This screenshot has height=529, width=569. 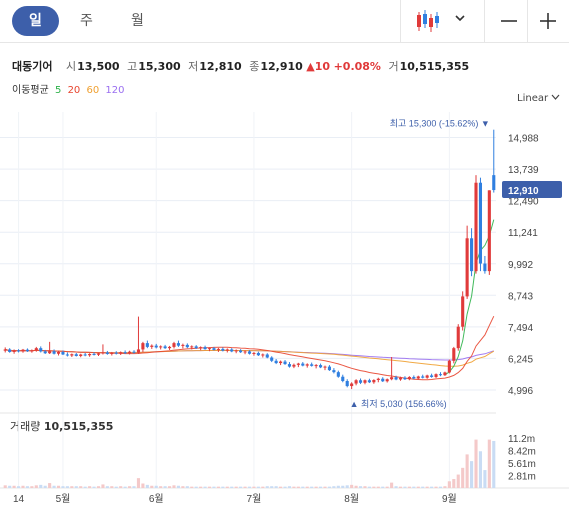 I want to click on tab-monthly: 월, so click(x=137, y=21).